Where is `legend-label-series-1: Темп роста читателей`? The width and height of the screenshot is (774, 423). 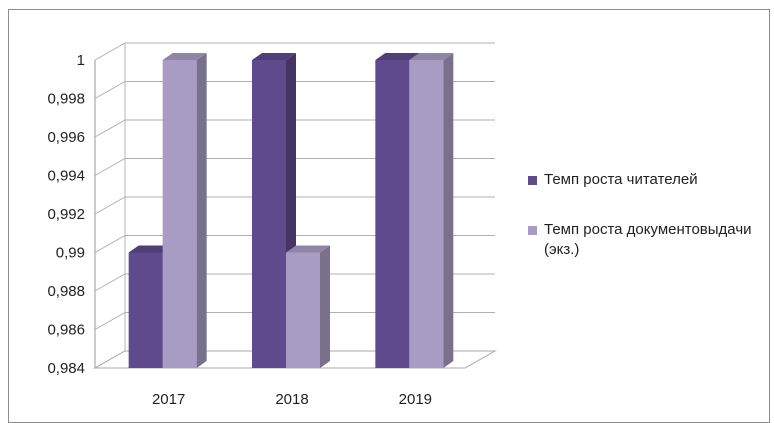 legend-label-series-1: Темп роста читателей is located at coordinates (621, 180).